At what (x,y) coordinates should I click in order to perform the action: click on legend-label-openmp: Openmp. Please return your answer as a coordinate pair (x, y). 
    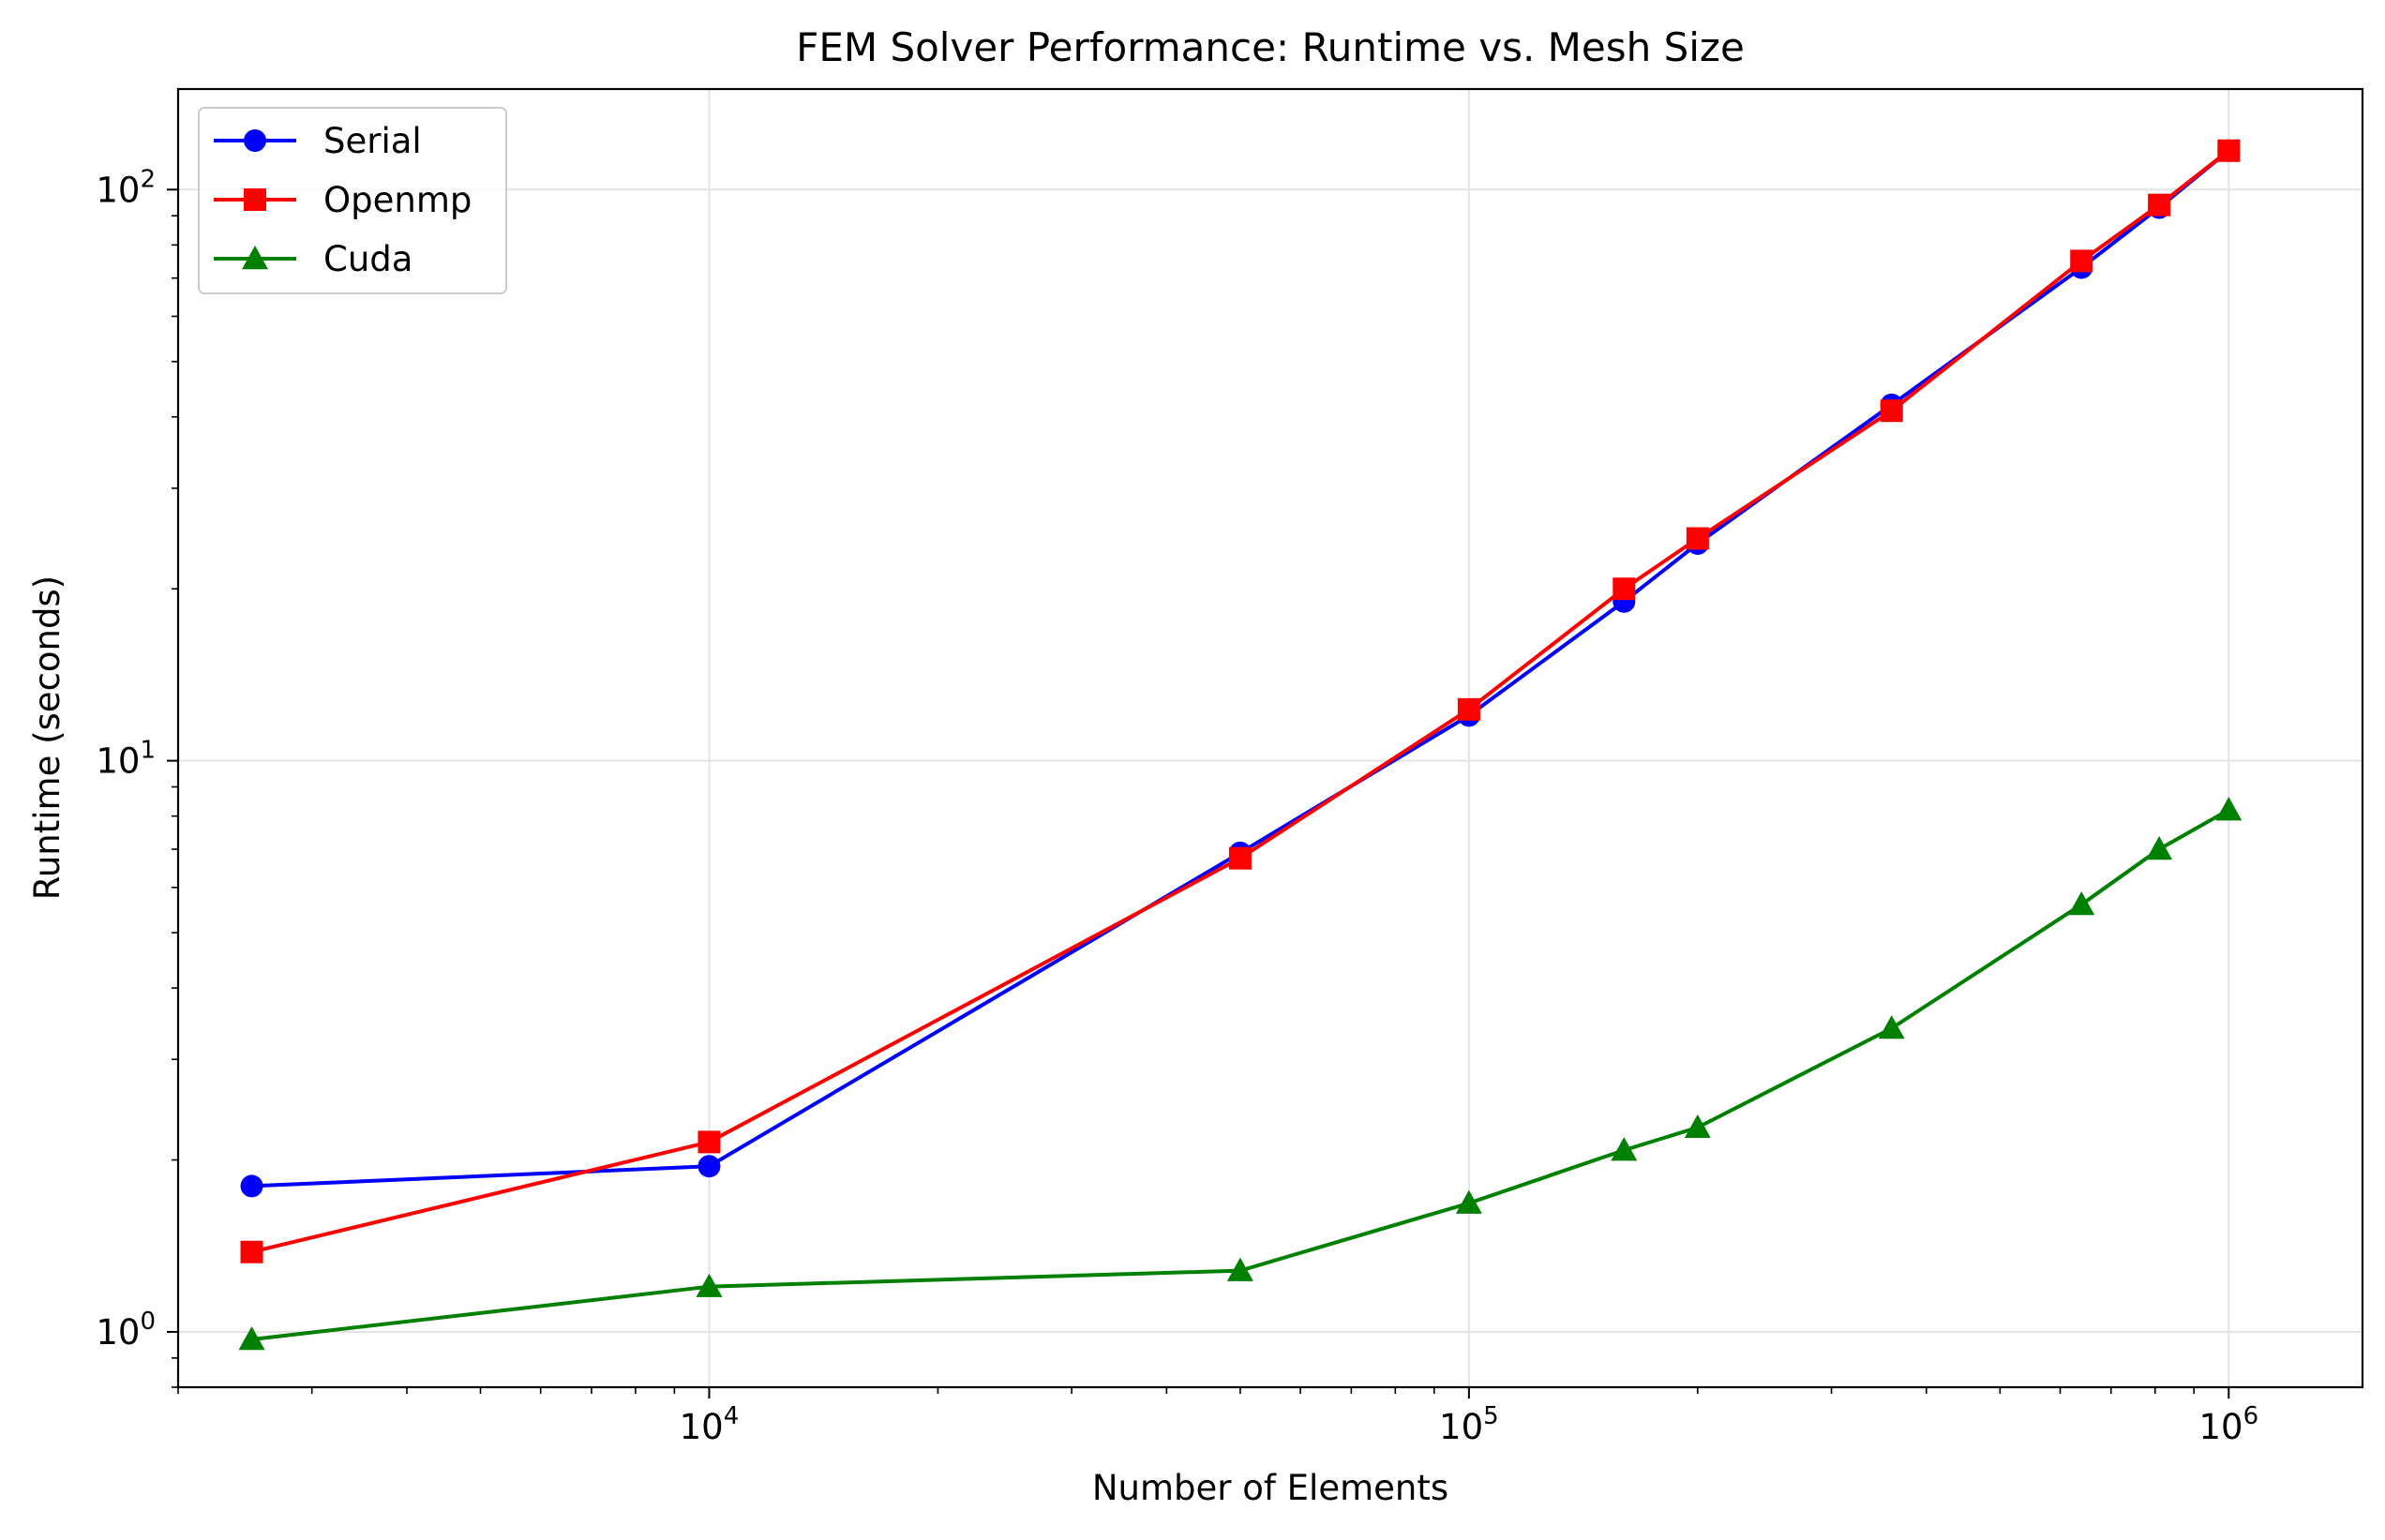
    Looking at the image, I should click on (397, 200).